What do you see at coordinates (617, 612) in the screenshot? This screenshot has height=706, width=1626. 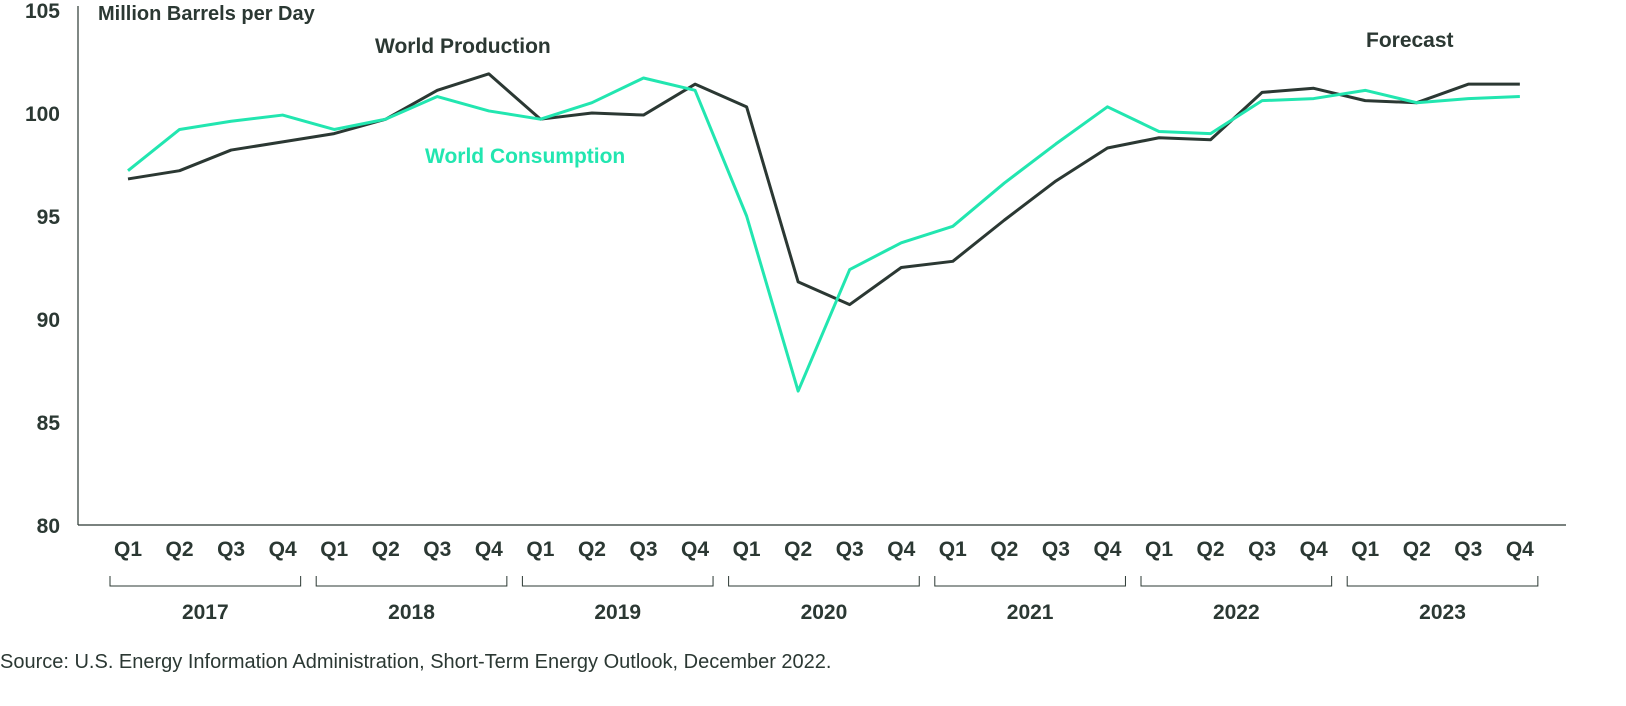 I see `year-label: 2019` at bounding box center [617, 612].